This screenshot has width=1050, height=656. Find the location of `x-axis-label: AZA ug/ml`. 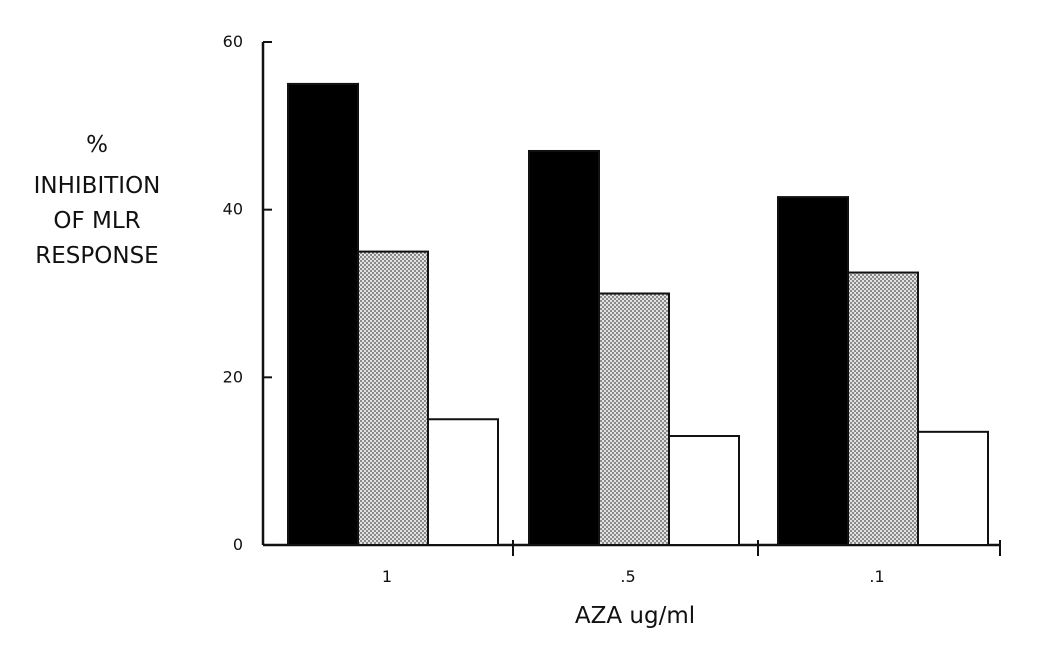

x-axis-label: AZA ug/ml is located at coordinates (635, 616).